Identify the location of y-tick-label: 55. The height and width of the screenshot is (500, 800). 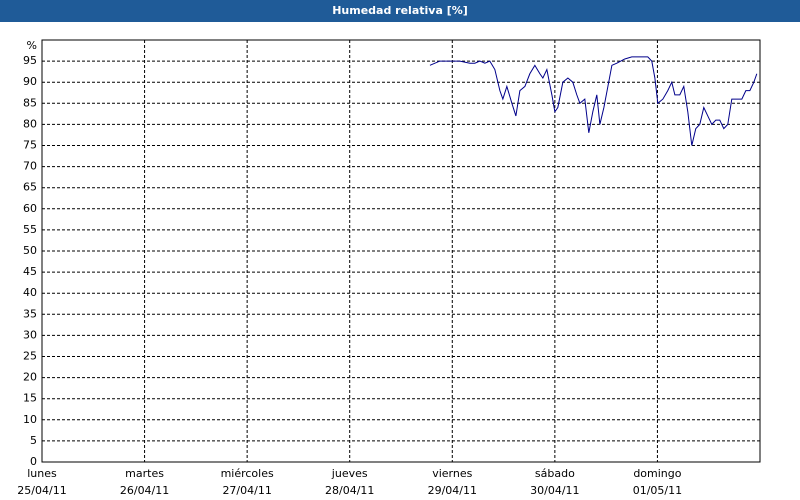
(30, 229).